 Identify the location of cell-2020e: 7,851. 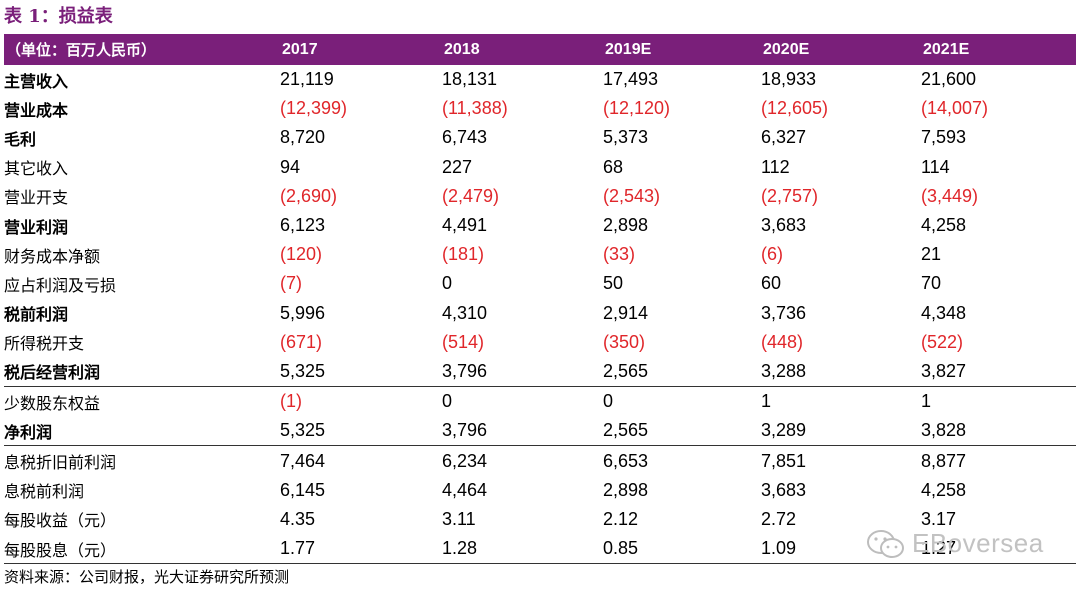
(784, 460).